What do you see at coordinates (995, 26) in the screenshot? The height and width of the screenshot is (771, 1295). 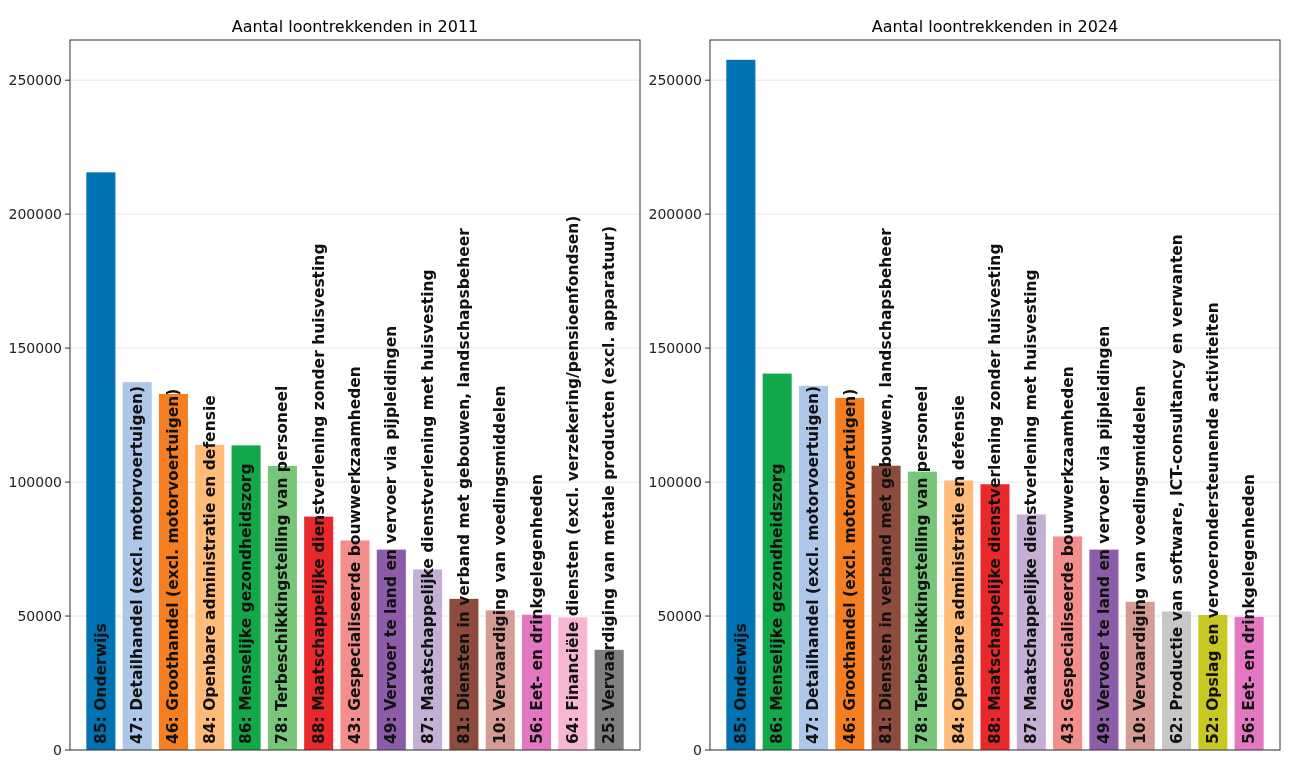 I see `chart-title: Aantal loontrekkenden in 2024` at bounding box center [995, 26].